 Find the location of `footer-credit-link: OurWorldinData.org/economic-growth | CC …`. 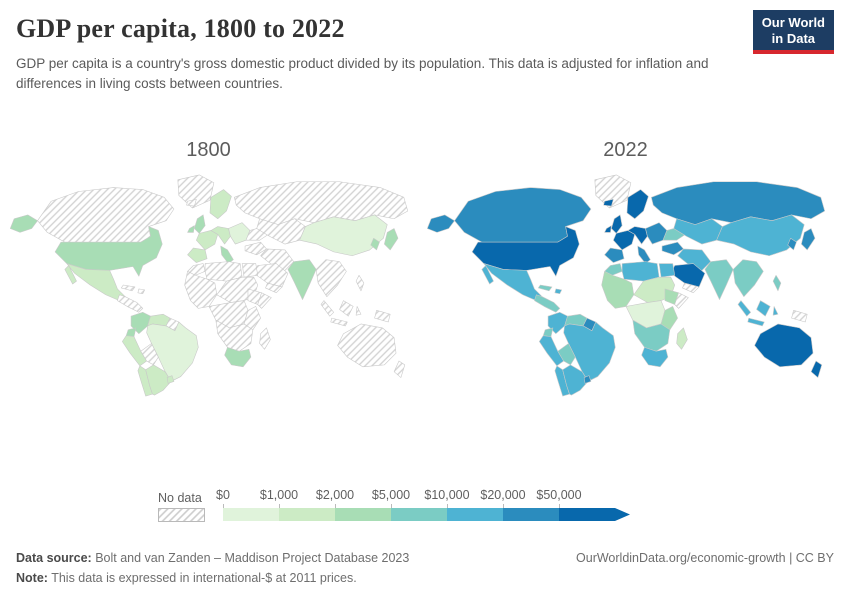

footer-credit-link: OurWorldinData.org/economic-growth | CC … is located at coordinates (705, 558).